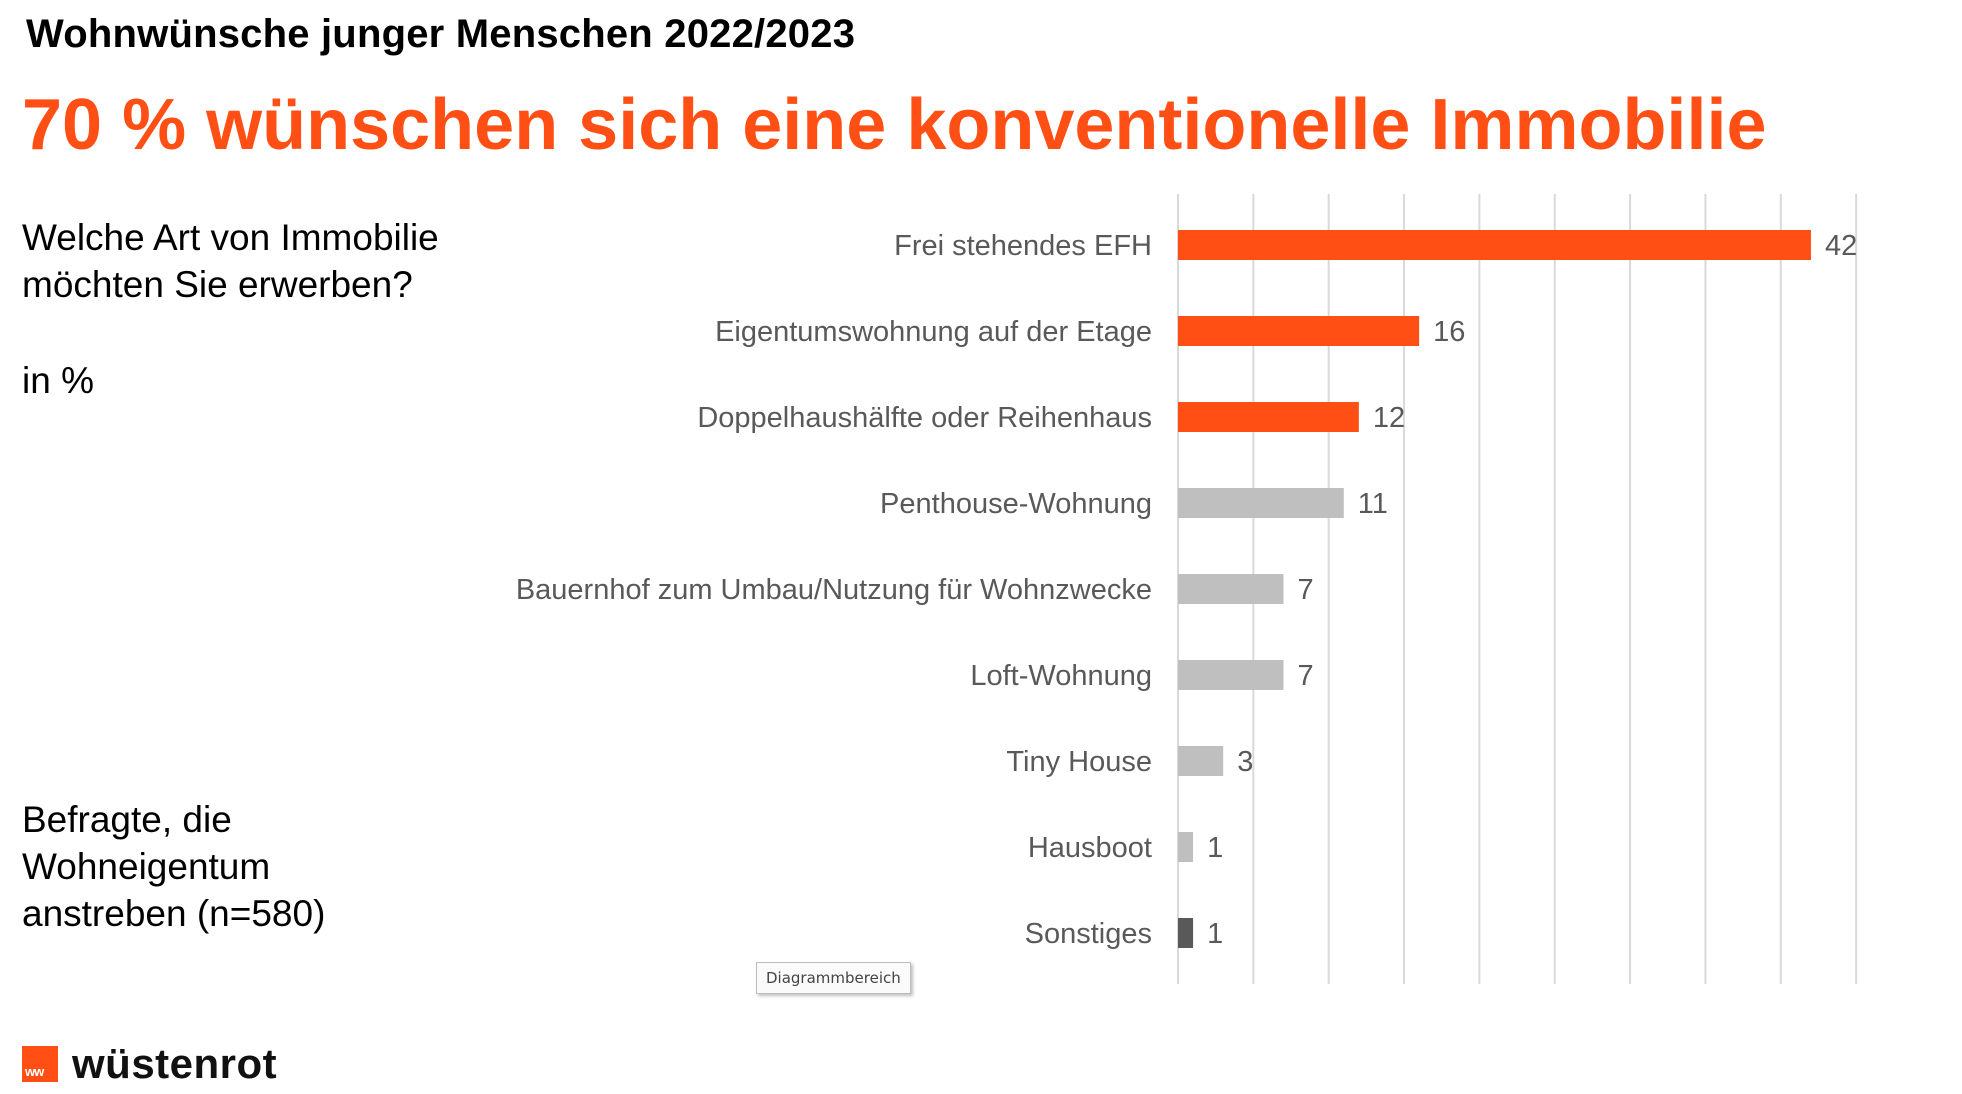  I want to click on logo-wordmark: wüstenrot, so click(175, 1063).